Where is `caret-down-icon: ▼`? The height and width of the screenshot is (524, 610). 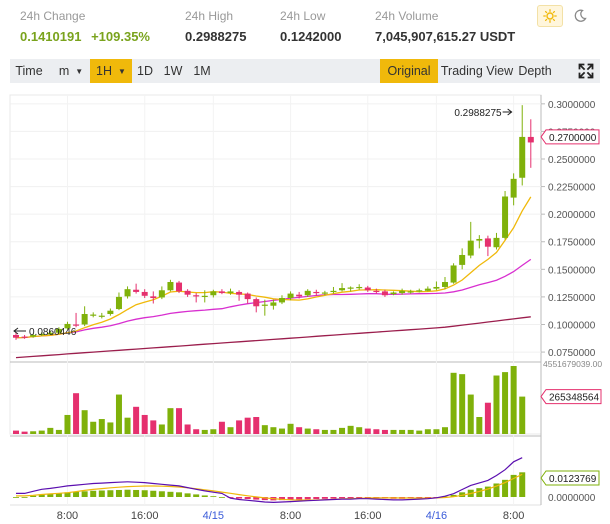 caret-down-icon: ▼ is located at coordinates (122, 71).